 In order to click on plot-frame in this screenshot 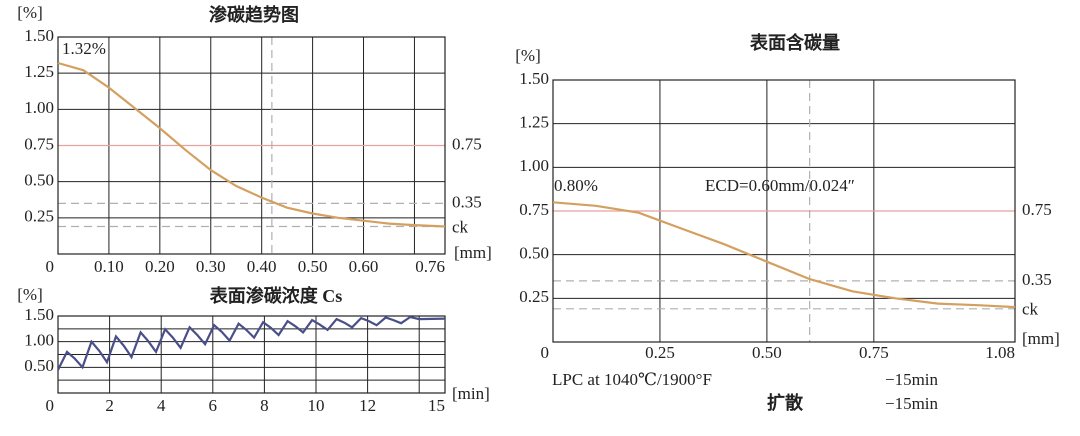, I will do `click(251, 354)`.